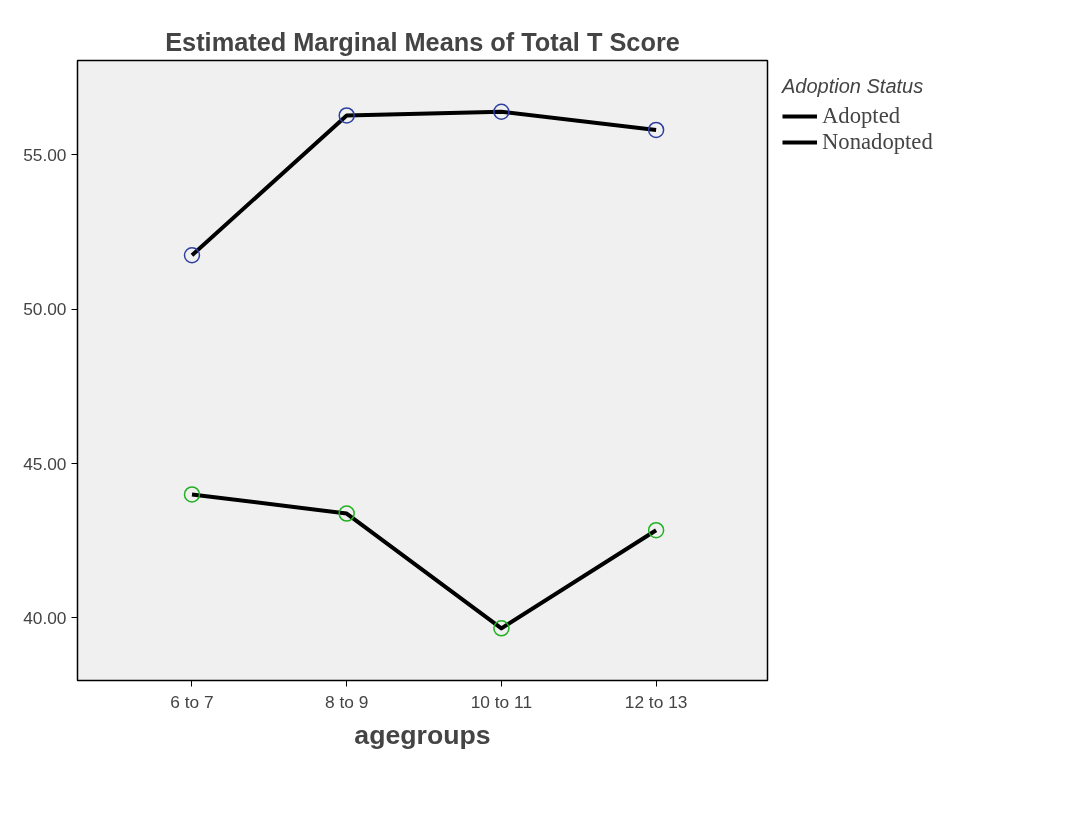 This screenshot has height=830, width=1088. Describe the element at coordinates (877, 142) in the screenshot. I see `legend-label: Nonadopted` at that location.